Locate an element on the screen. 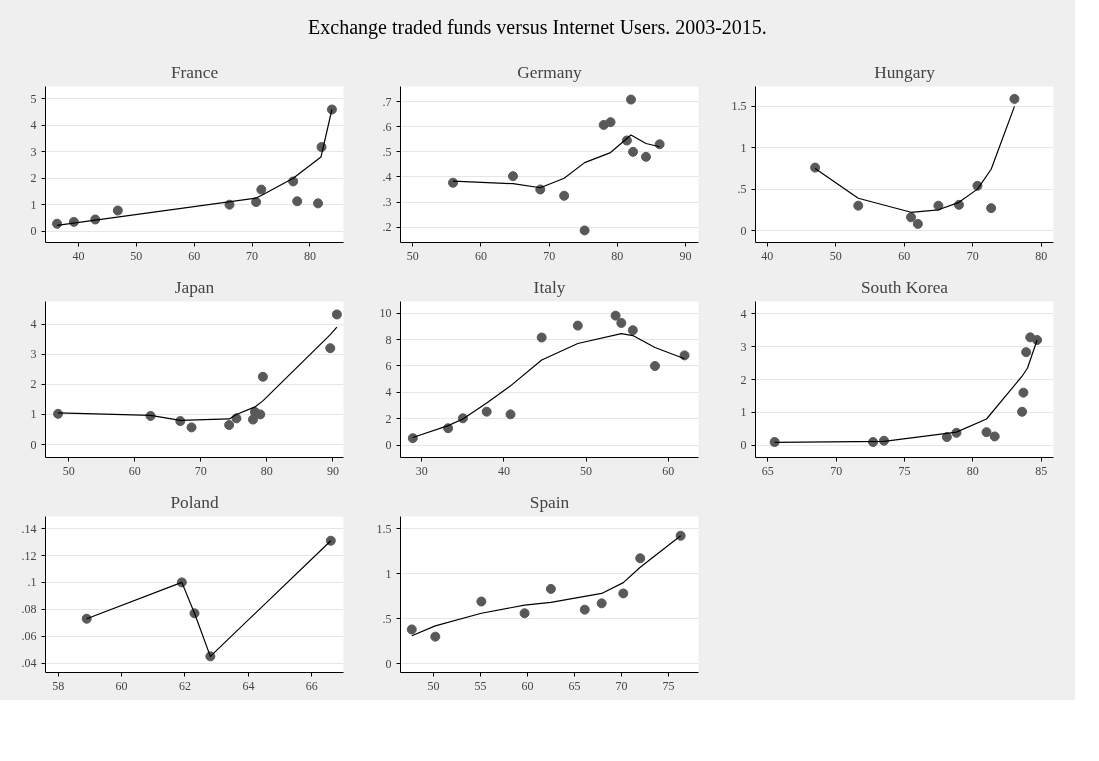  x-tick-label: 62 is located at coordinates (184, 685).